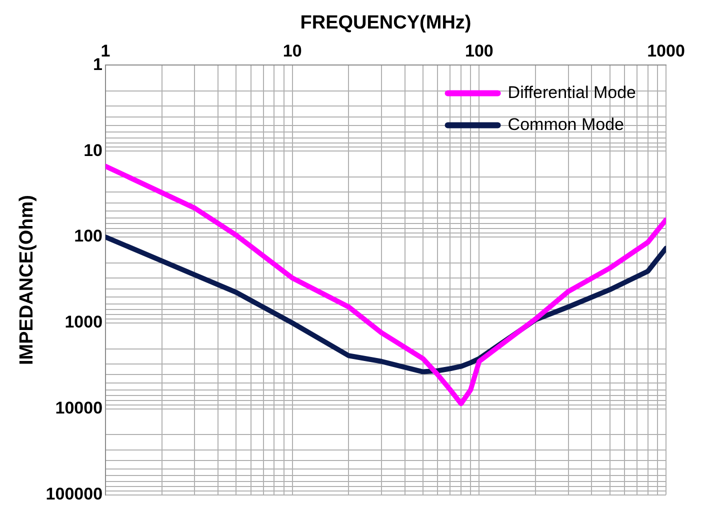 This screenshot has width=704, height=517. I want to click on x-tick-label: 1000, so click(666, 51).